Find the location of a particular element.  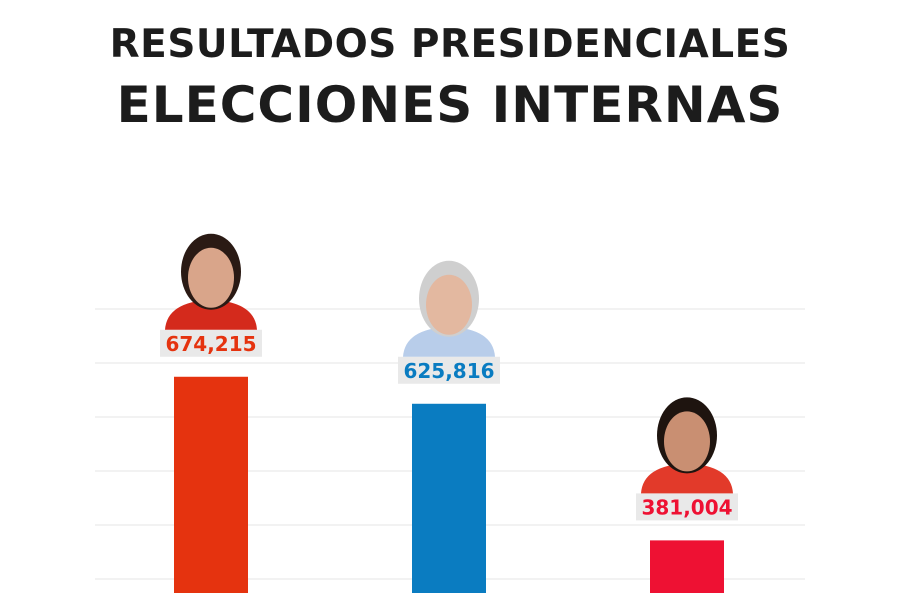

data-label: 381,004 is located at coordinates (686, 507).